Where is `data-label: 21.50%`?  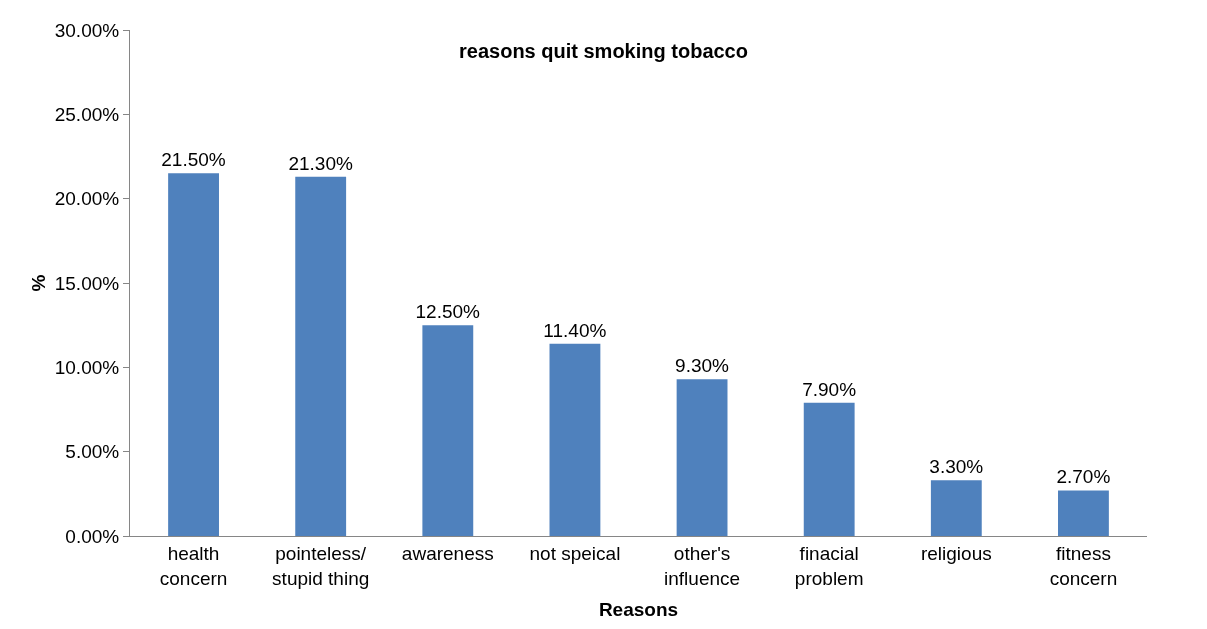
data-label: 21.50% is located at coordinates (193, 160).